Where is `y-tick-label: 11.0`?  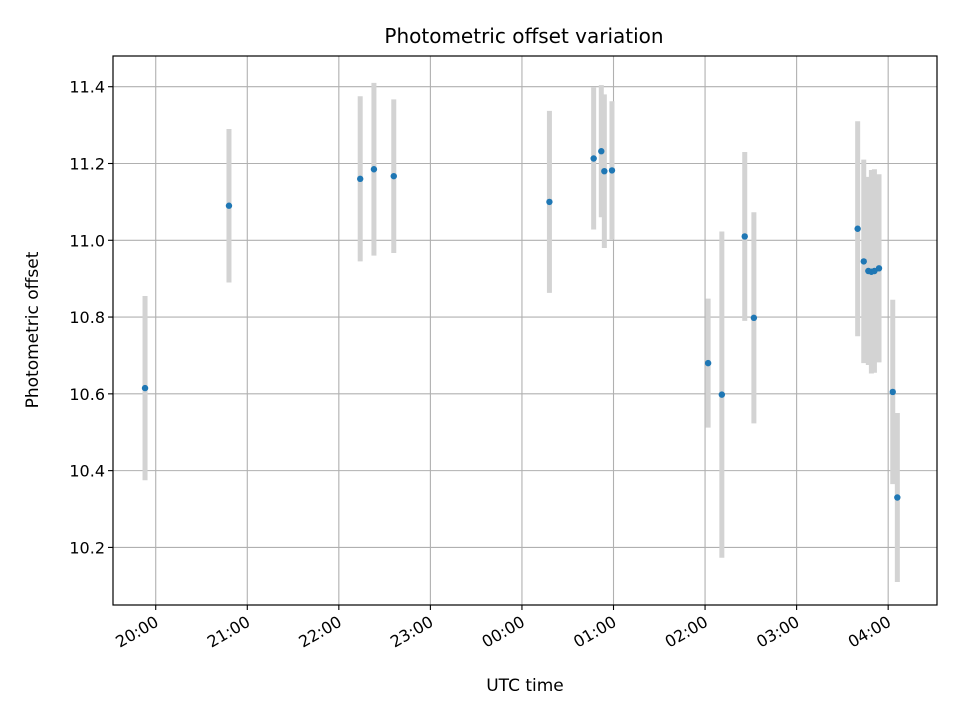 y-tick-label: 11.0 is located at coordinates (87, 240).